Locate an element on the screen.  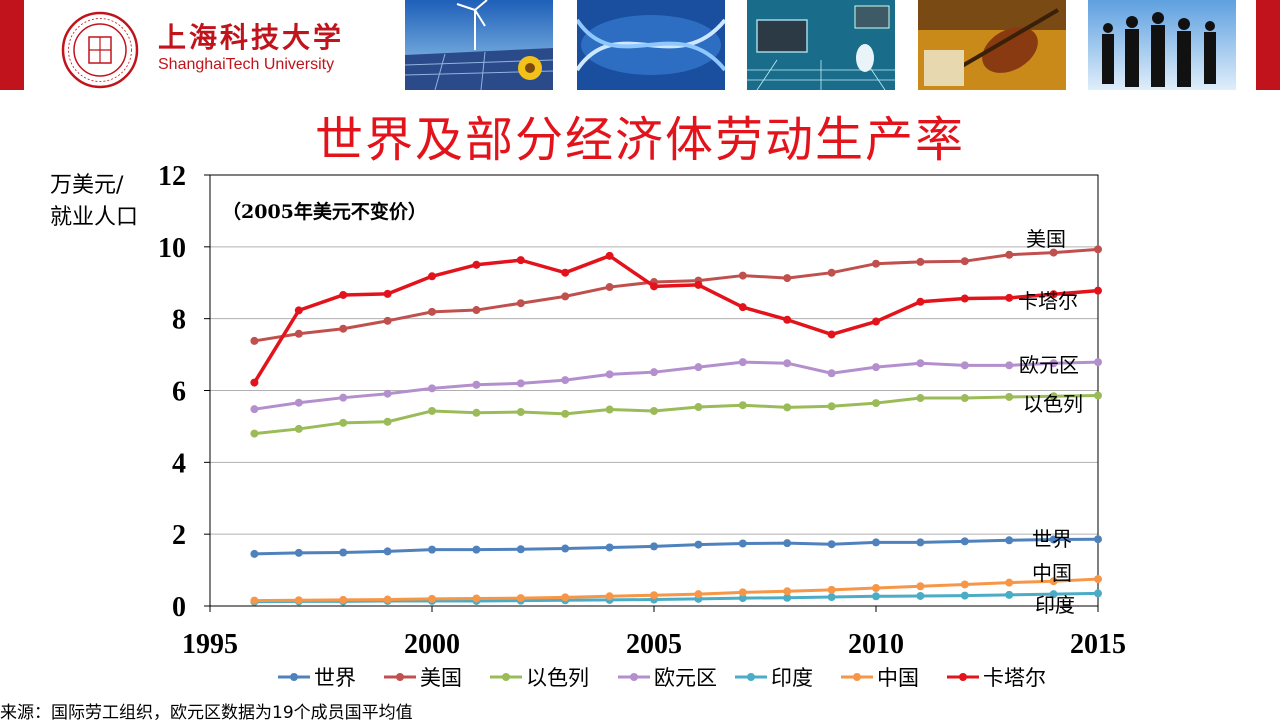
page-title: 世界及部分经济体劳动生产率 is located at coordinates (639, 140).